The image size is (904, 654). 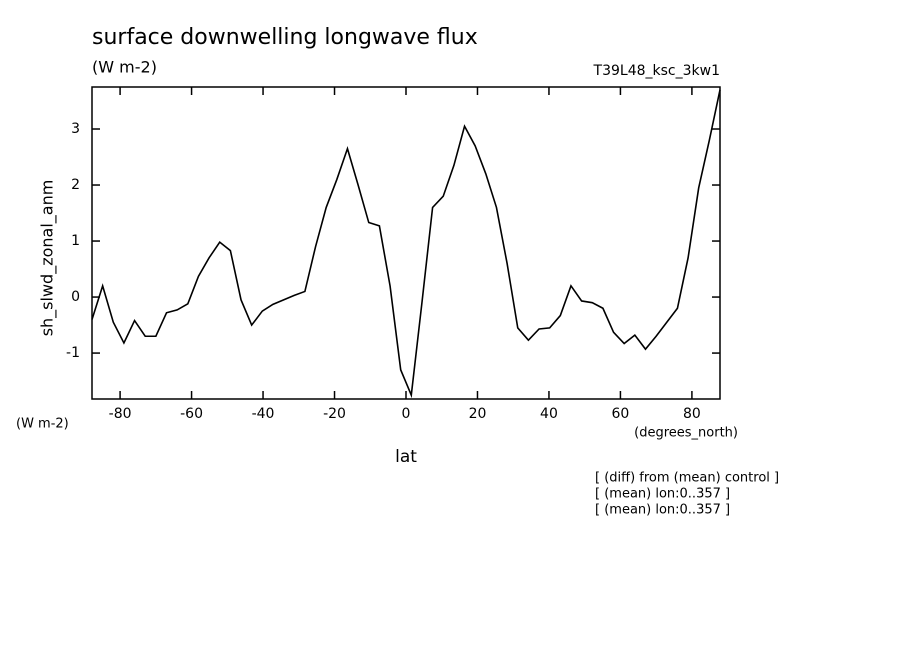 I want to click on note: [ (diff) from (mean) control ], so click(x=687, y=478).